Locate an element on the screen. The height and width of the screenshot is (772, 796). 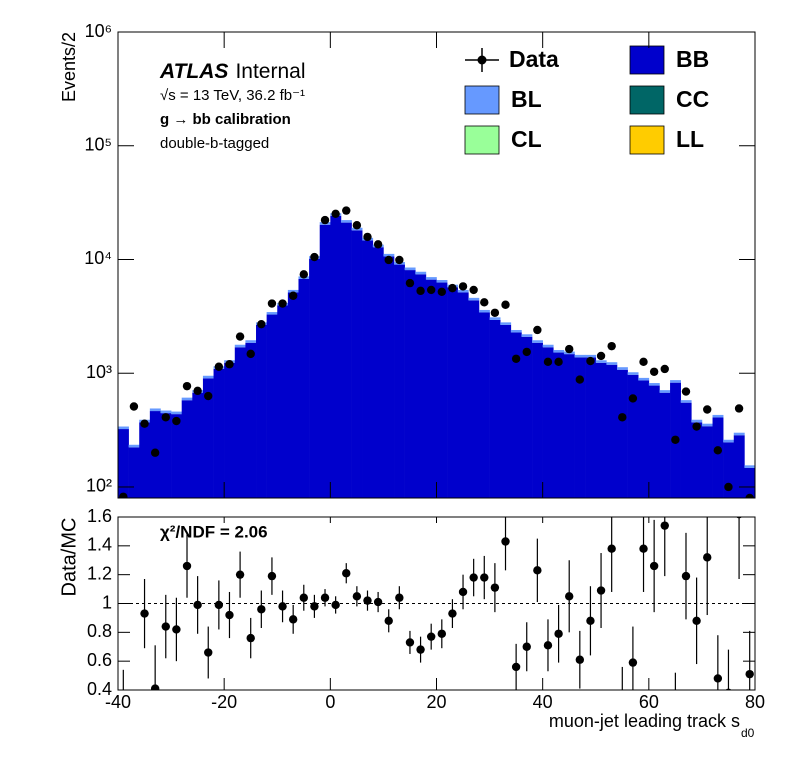
y-tick-label: 1.2 is located at coordinates (99, 573).